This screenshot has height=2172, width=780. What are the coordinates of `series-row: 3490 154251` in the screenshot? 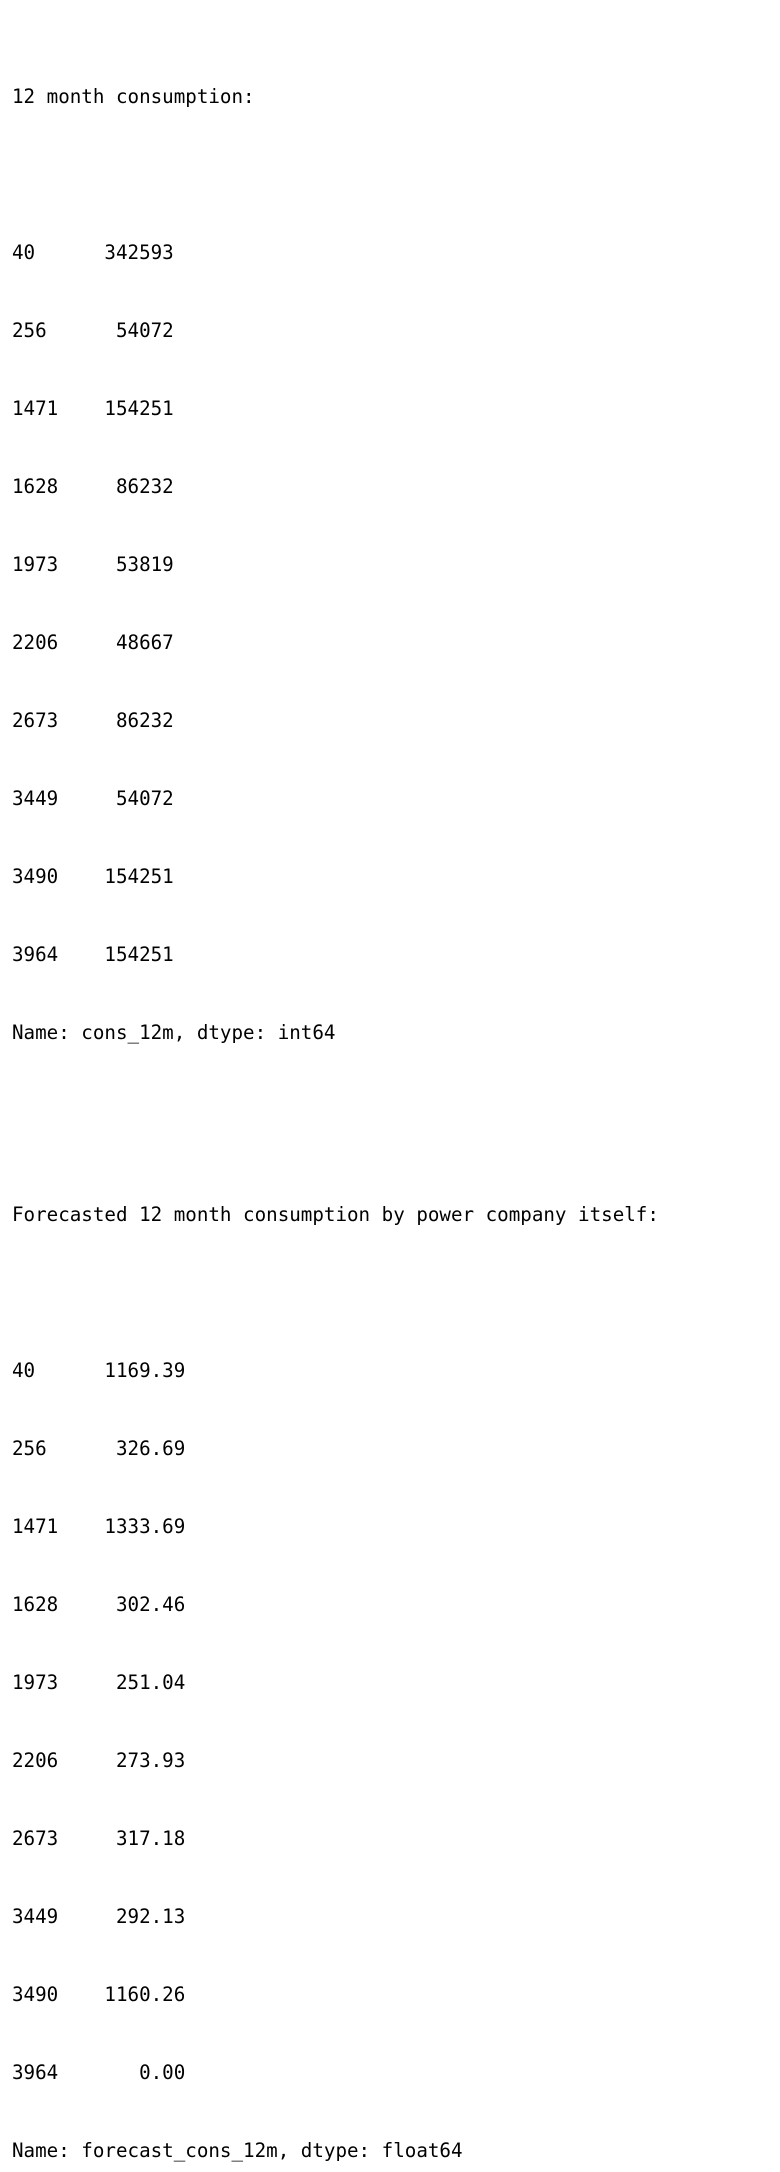 It's located at (93, 876).